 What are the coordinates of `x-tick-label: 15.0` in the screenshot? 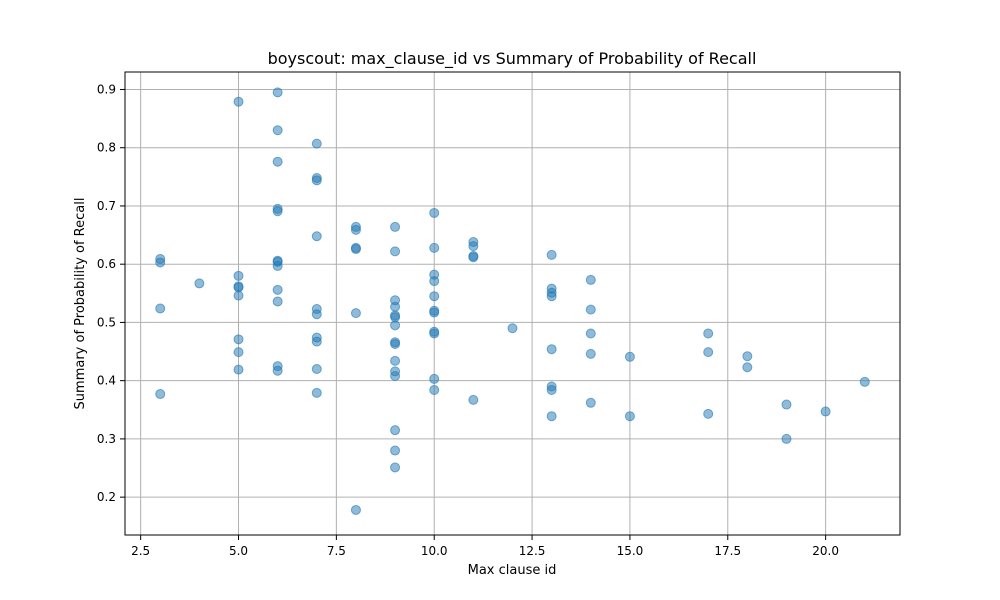 It's located at (630, 551).